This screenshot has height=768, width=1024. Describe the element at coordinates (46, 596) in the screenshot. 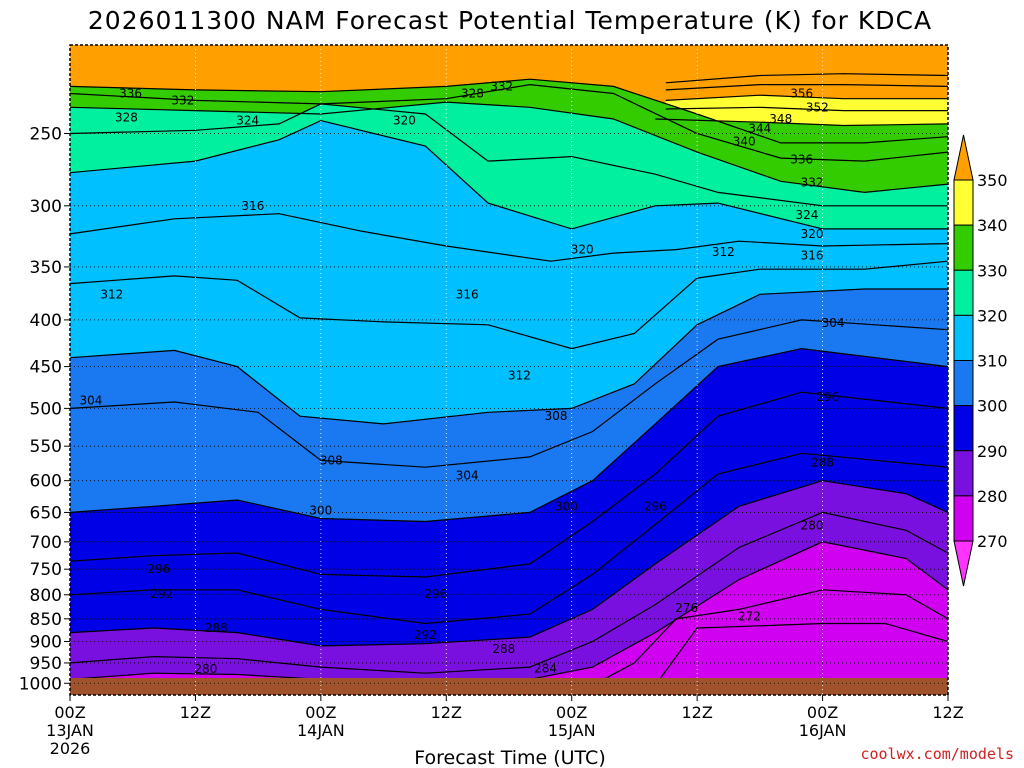

I see `y-tick-label: 800` at that location.